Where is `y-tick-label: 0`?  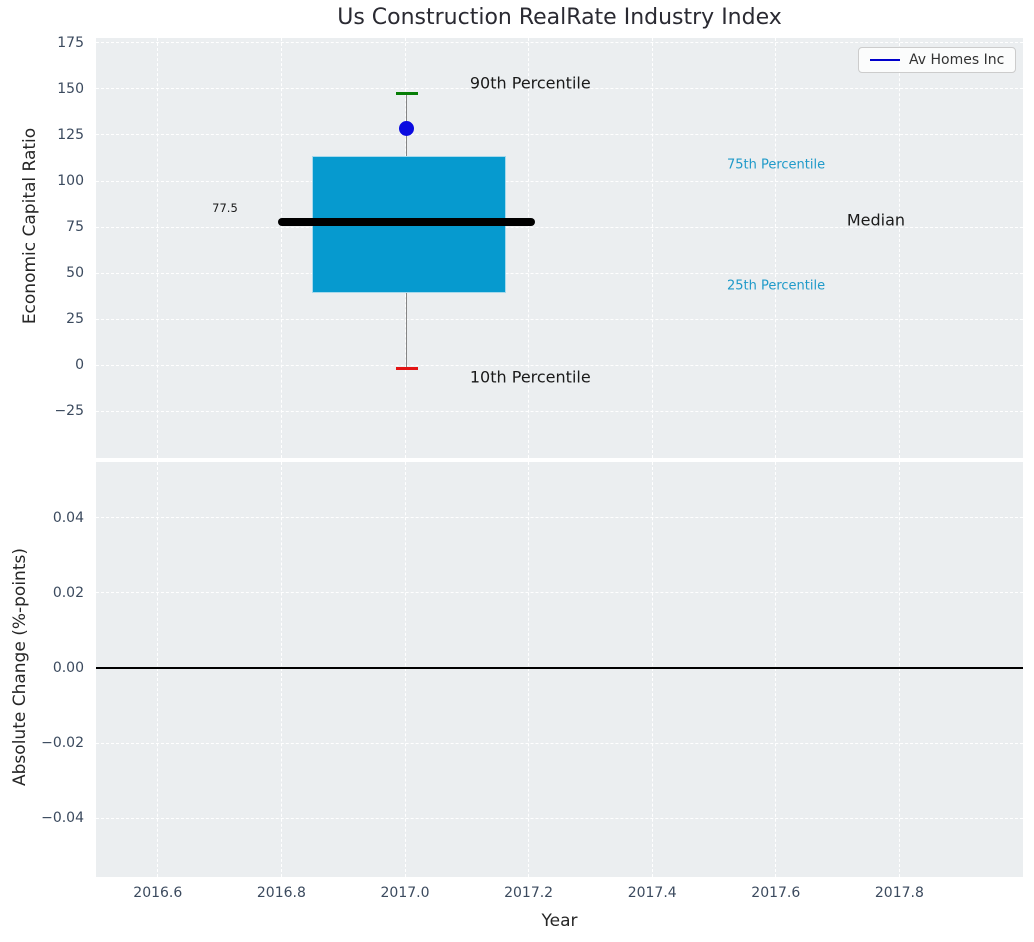 y-tick-label: 0 is located at coordinates (79, 365).